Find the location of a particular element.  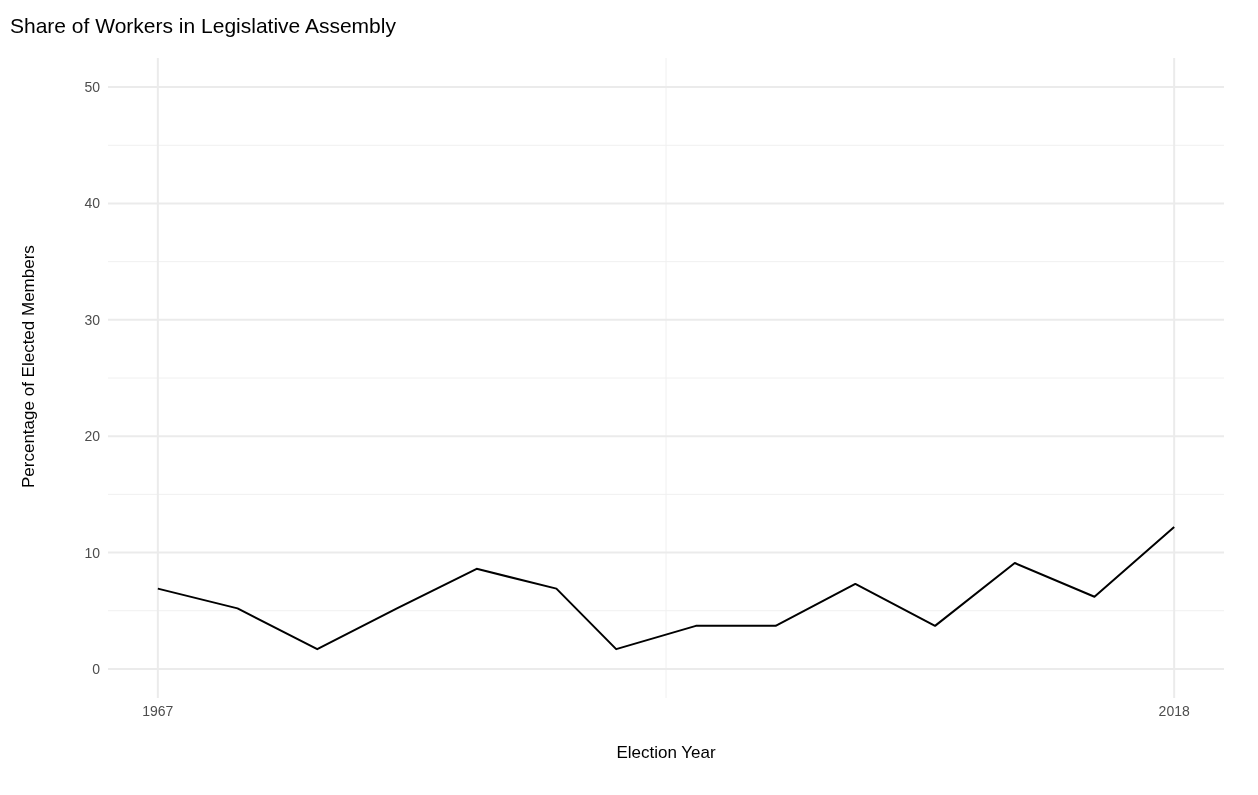

y-tick-label: 30 is located at coordinates (92, 319).